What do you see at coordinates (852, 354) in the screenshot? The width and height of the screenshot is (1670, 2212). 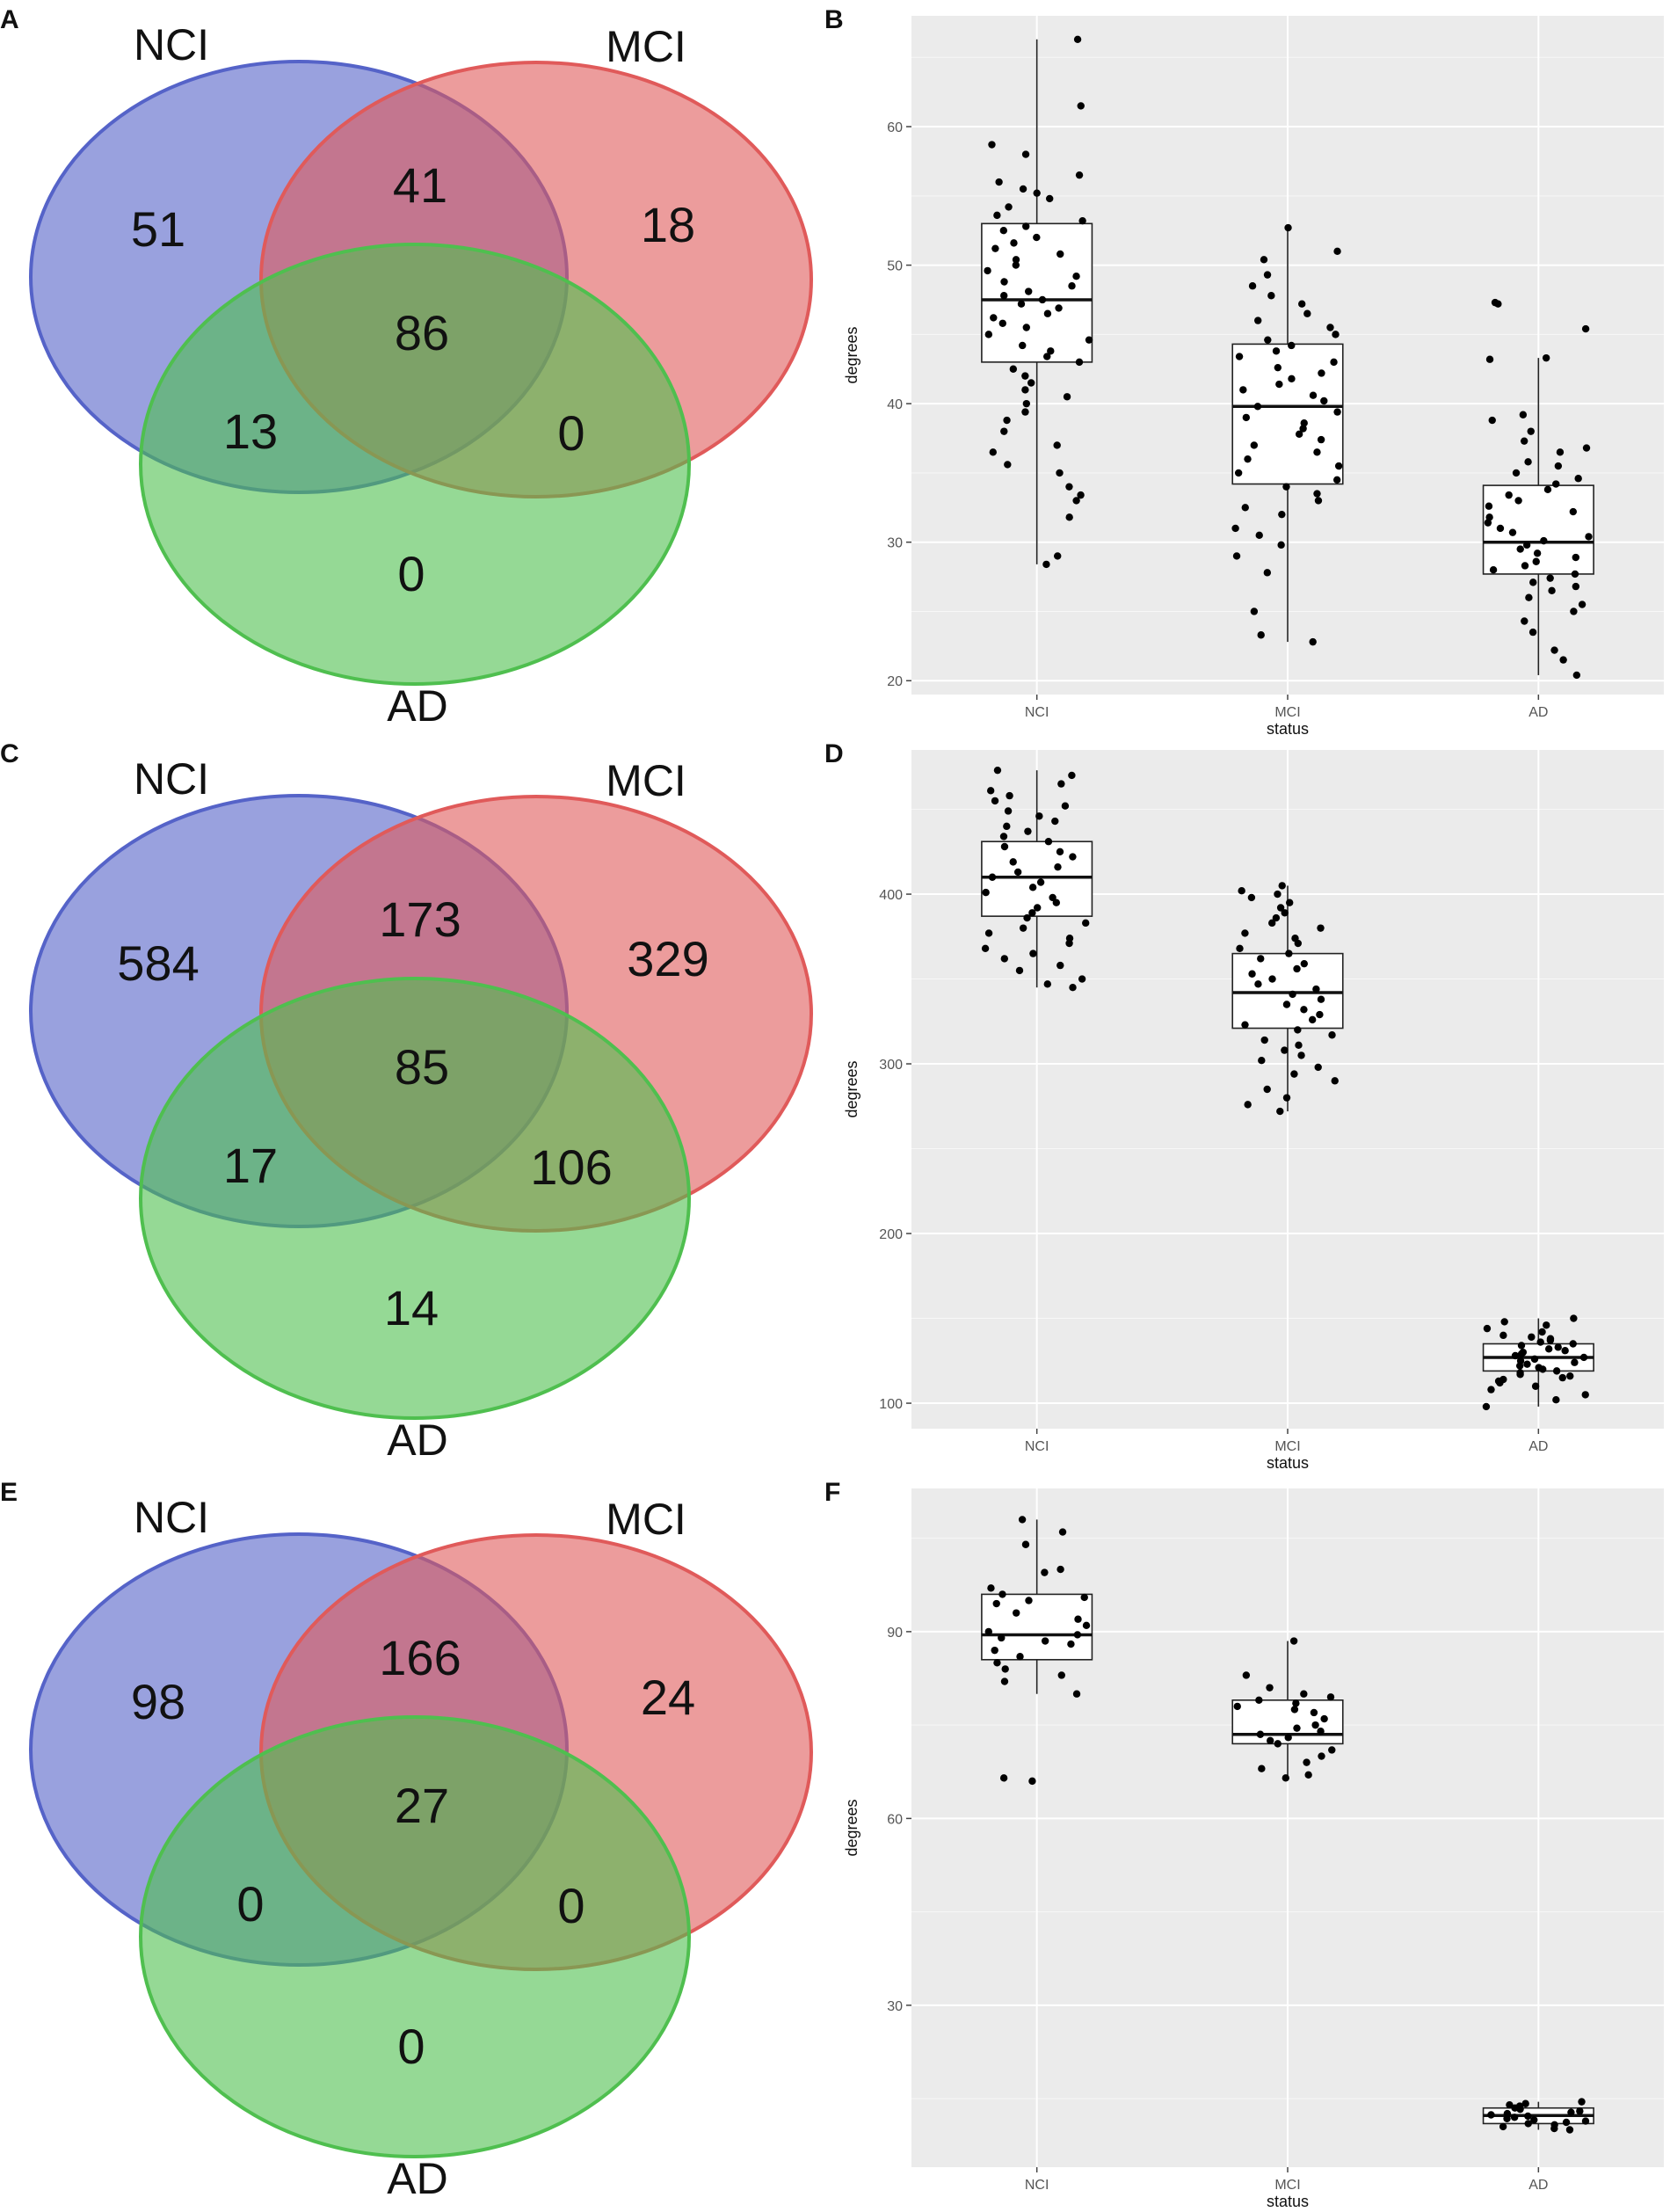 I see `y-axis-title: degrees` at bounding box center [852, 354].